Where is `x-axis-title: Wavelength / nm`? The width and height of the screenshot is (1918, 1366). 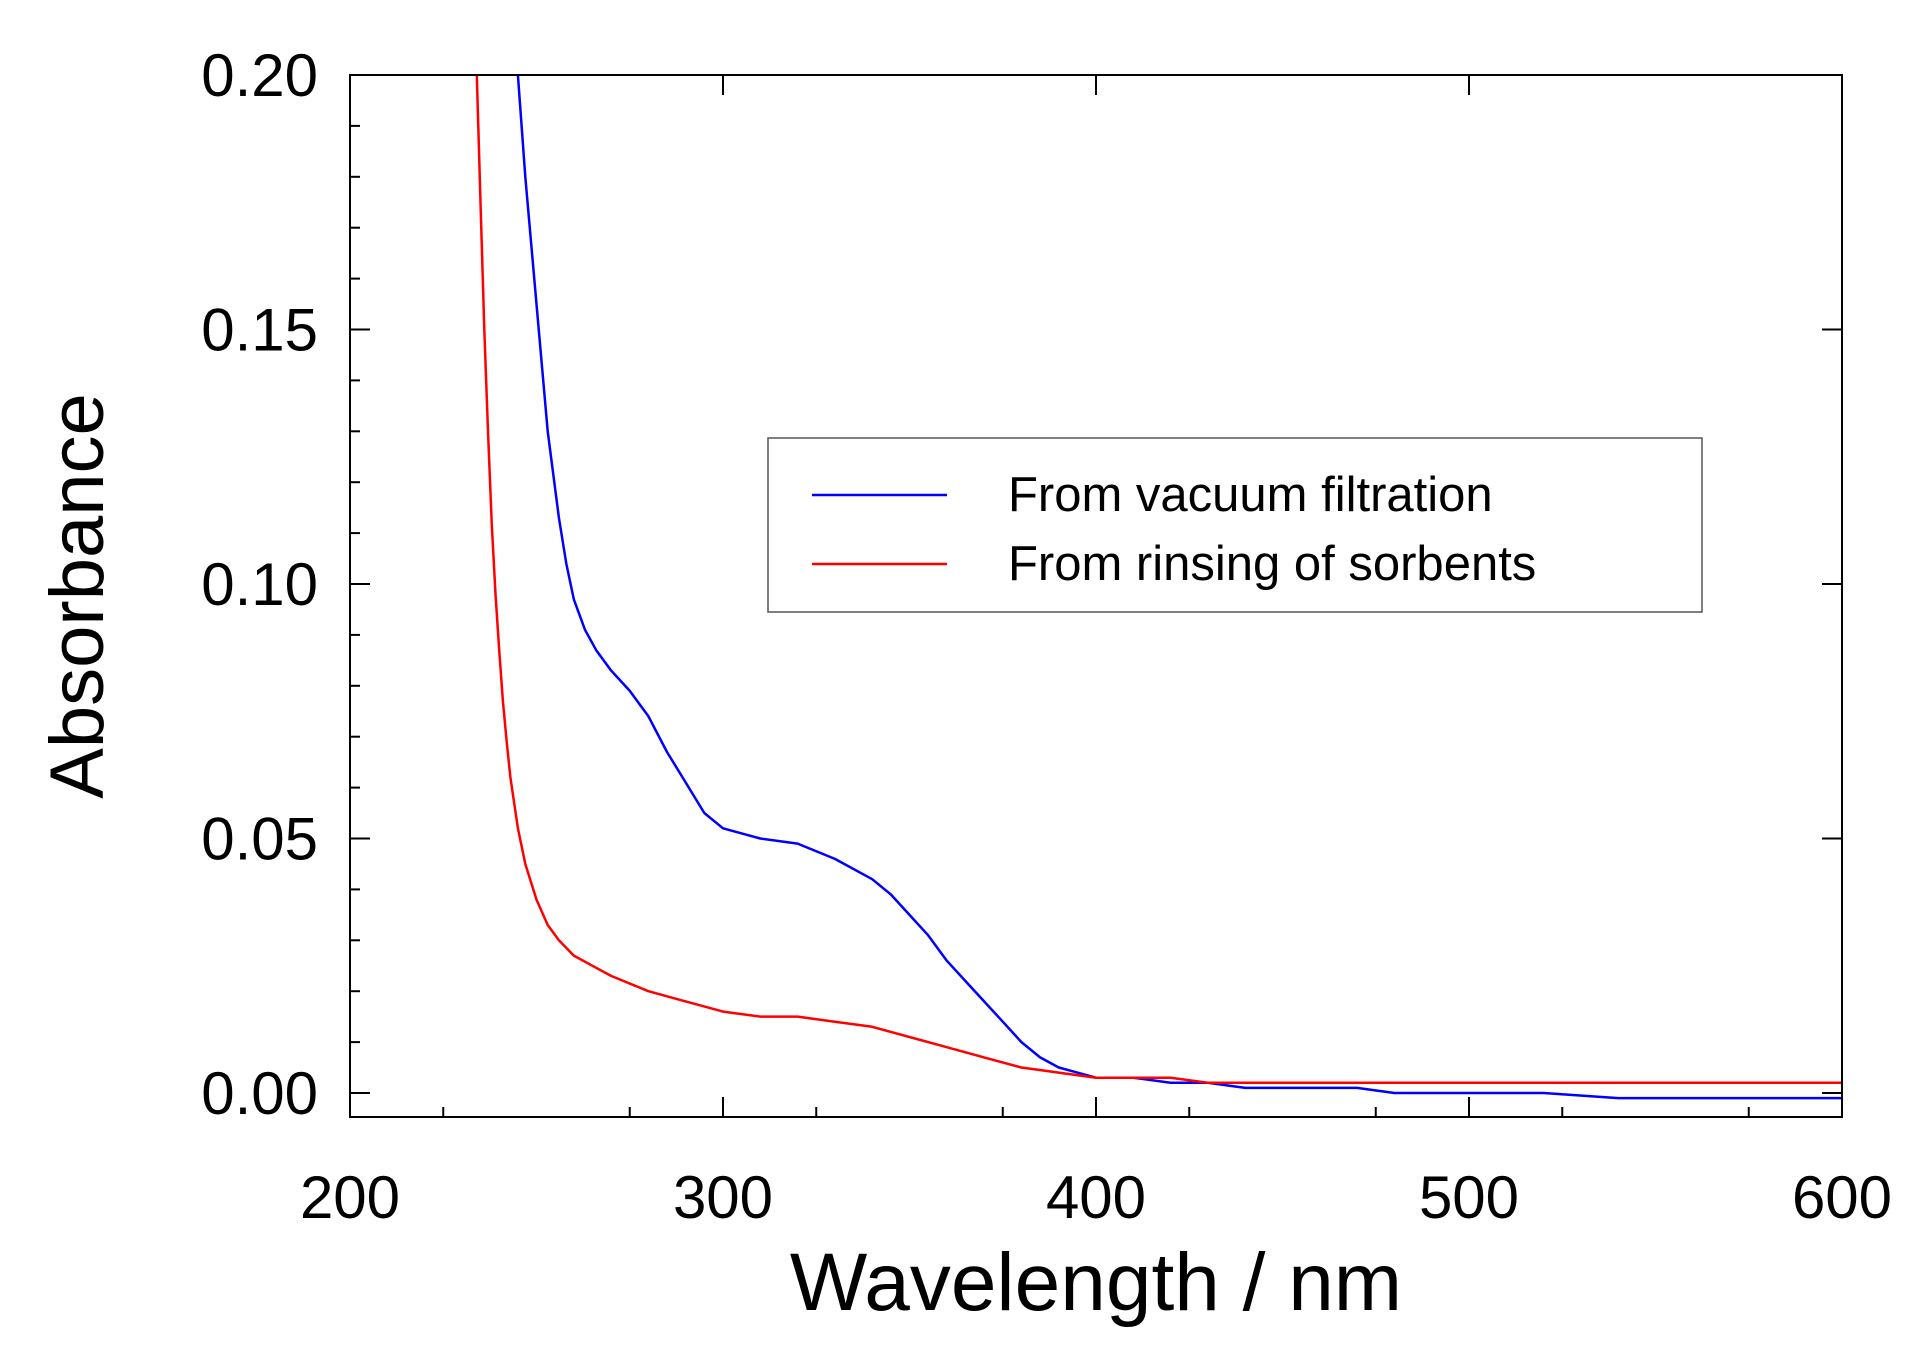 x-axis-title: Wavelength / nm is located at coordinates (1096, 1282).